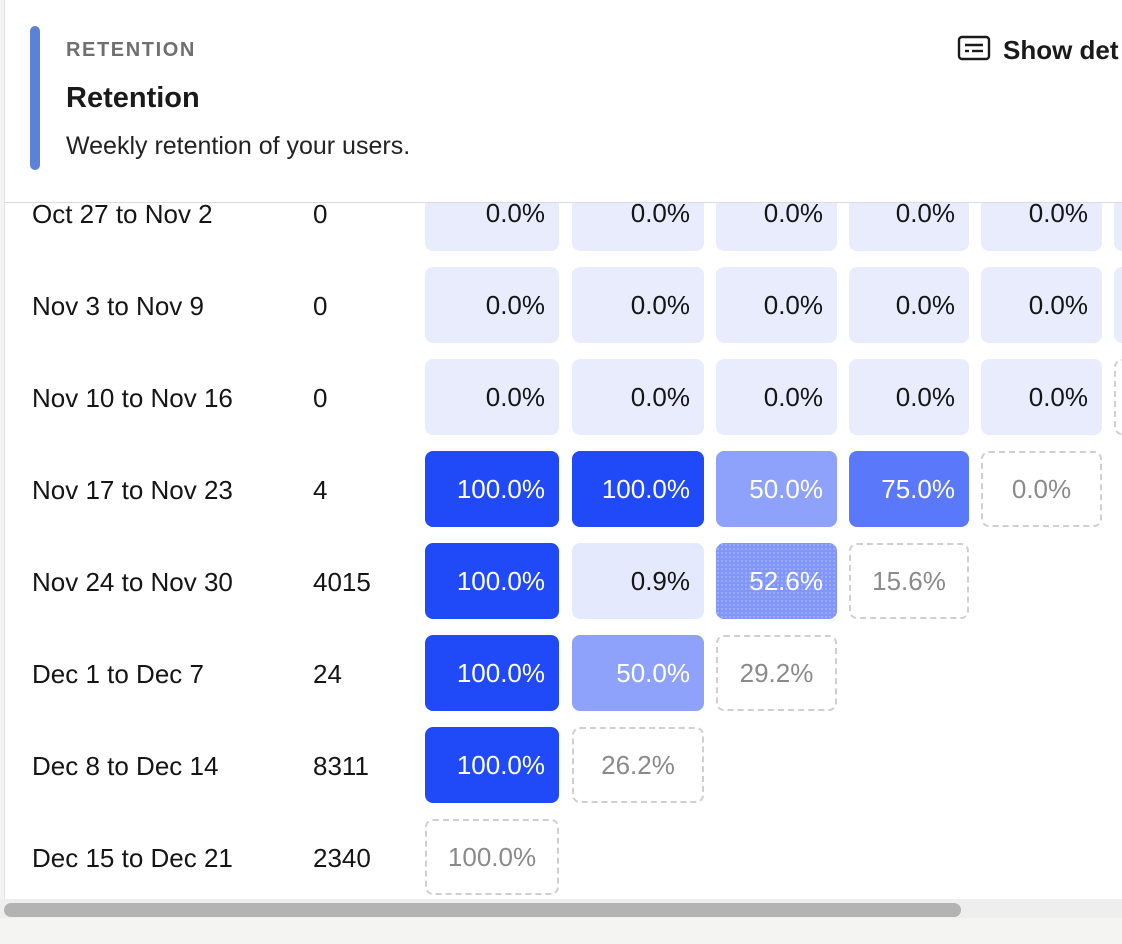 This screenshot has height=944, width=1122. What do you see at coordinates (974, 50) in the screenshot?
I see `details-panel-icon` at bounding box center [974, 50].